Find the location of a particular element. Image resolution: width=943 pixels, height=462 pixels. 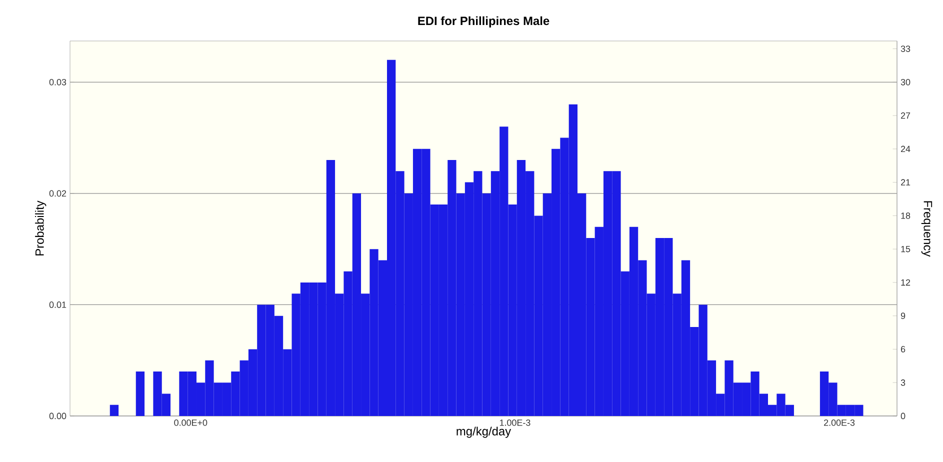

y2-tick-label: 24 is located at coordinates (905, 149).